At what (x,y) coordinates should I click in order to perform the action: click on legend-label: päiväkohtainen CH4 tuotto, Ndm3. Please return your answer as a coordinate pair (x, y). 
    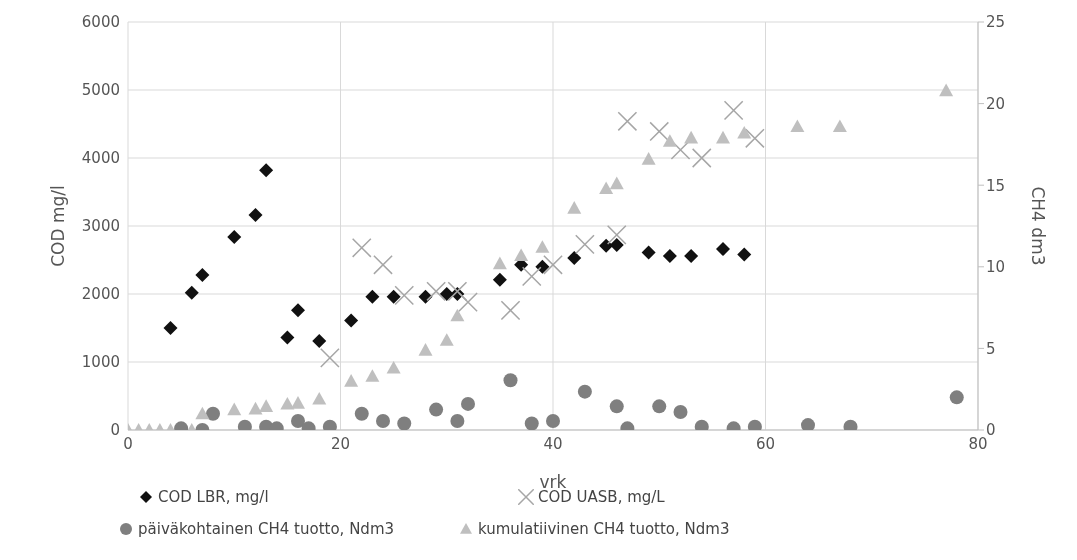
    Looking at the image, I should click on (266, 529).